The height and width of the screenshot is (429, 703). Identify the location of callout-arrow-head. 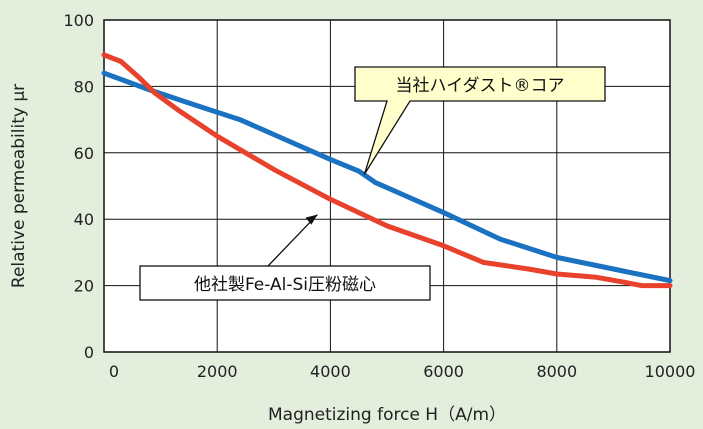
(311, 219).